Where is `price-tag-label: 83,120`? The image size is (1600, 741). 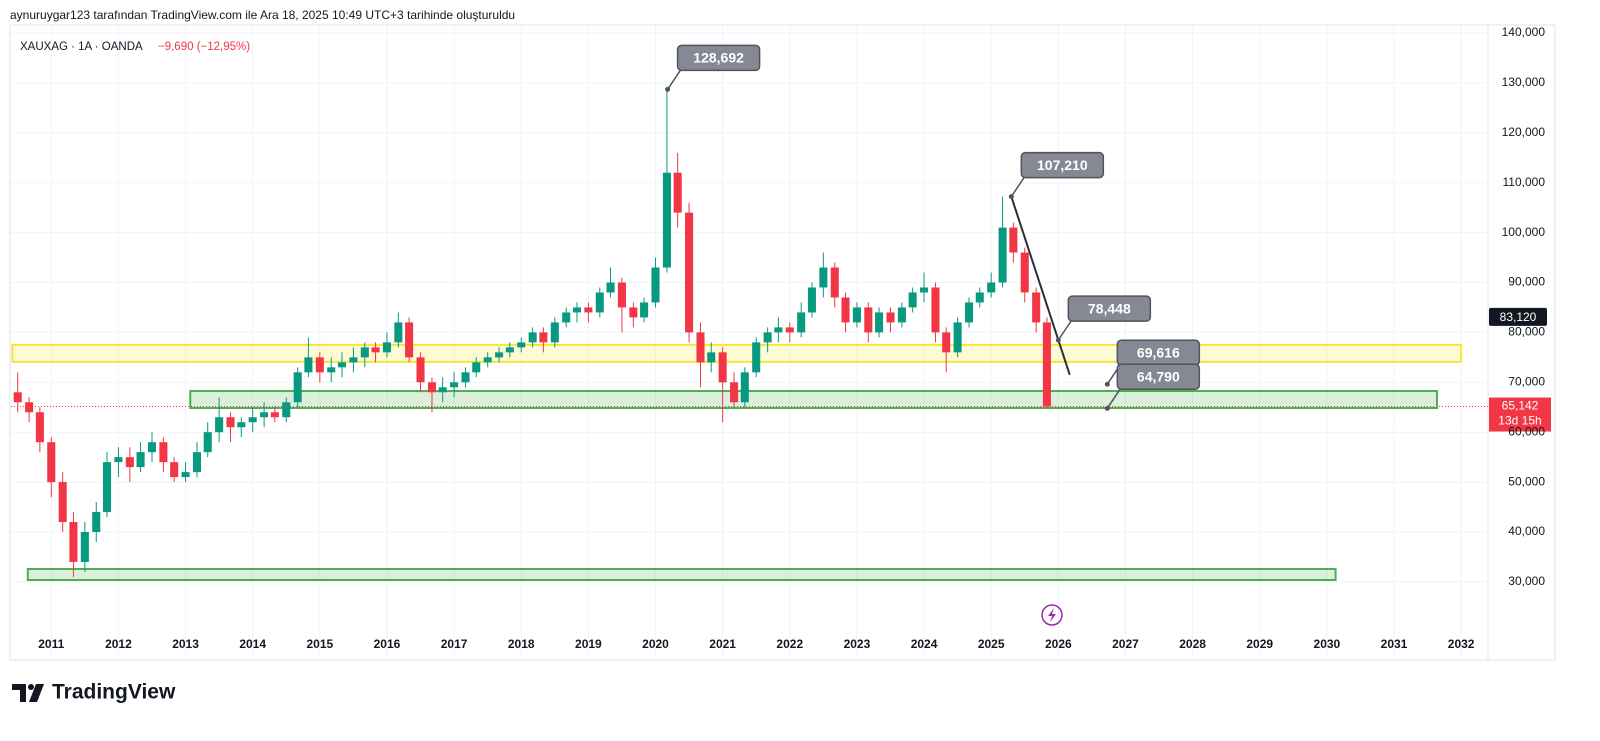 price-tag-label: 83,120 is located at coordinates (1518, 317).